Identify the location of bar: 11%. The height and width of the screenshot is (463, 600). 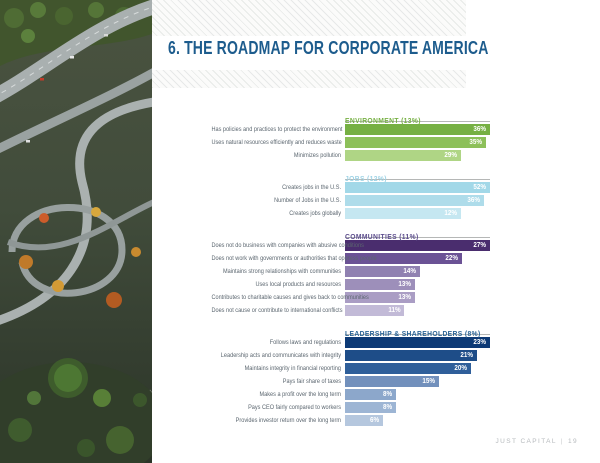
(375, 310).